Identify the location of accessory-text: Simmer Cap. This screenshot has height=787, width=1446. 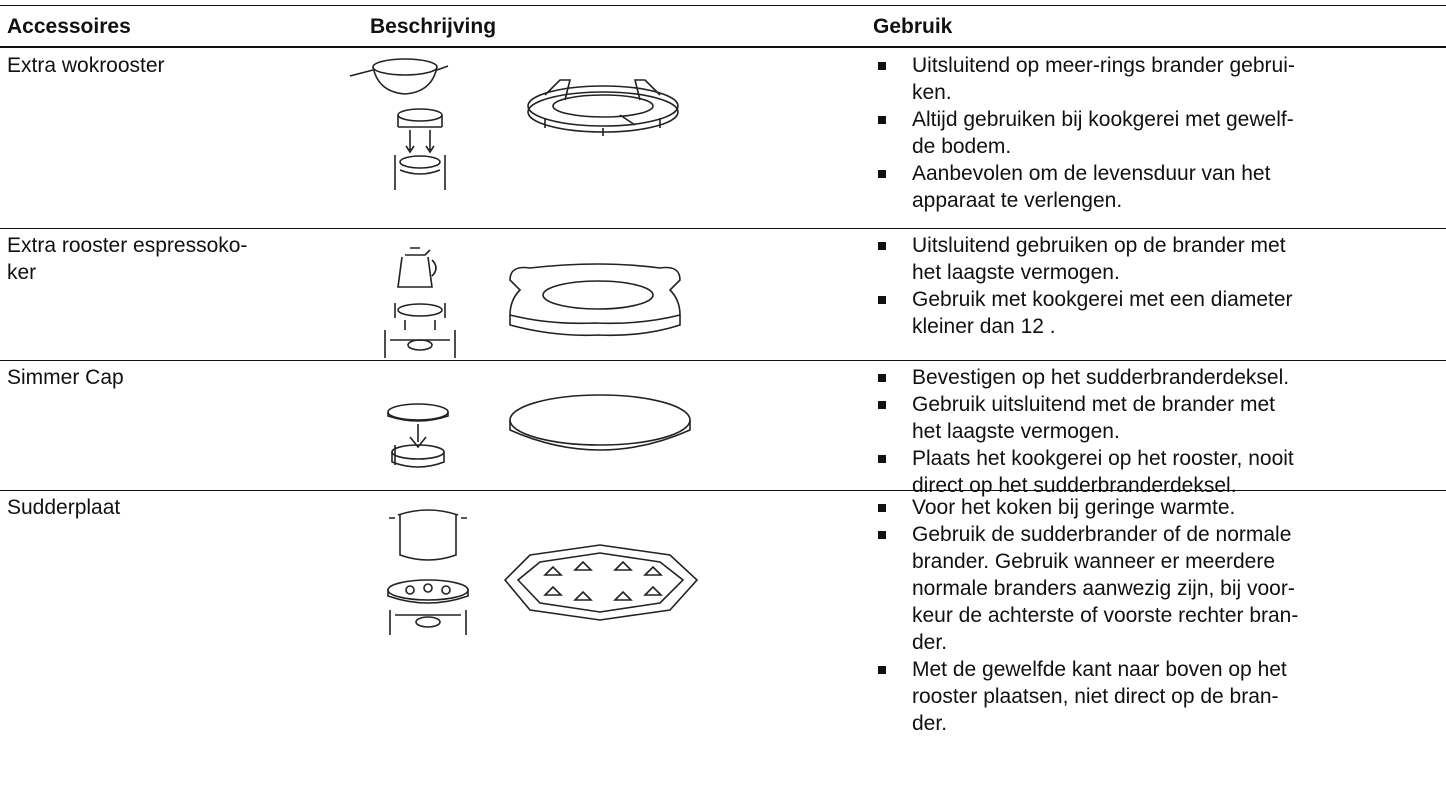
(65, 377).